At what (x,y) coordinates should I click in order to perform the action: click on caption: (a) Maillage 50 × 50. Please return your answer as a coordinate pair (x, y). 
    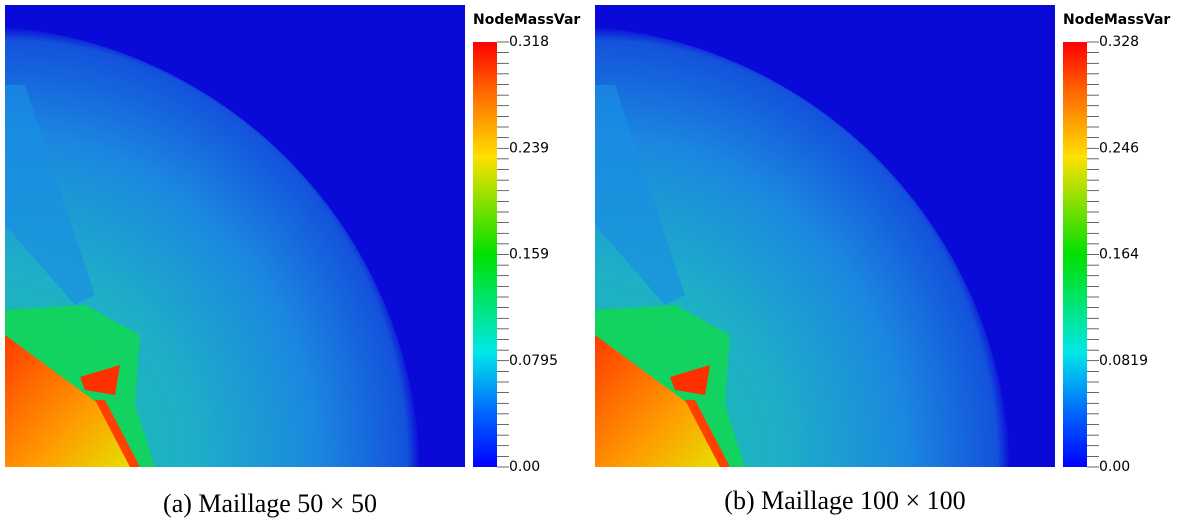
    Looking at the image, I should click on (270, 503).